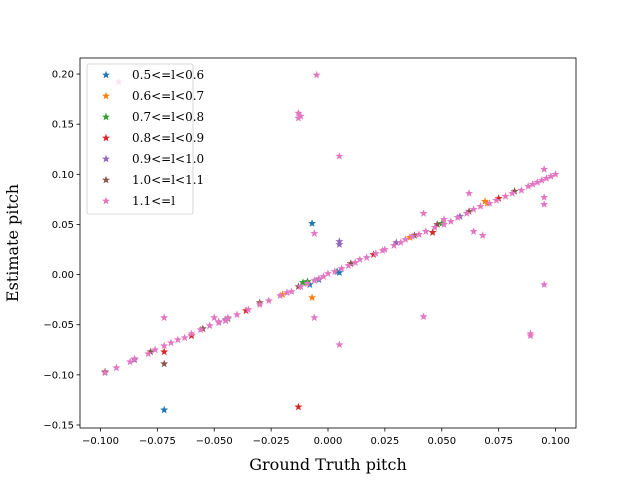 The width and height of the screenshot is (640, 480). I want to click on y-tick-label: −0.05, so click(58, 325).